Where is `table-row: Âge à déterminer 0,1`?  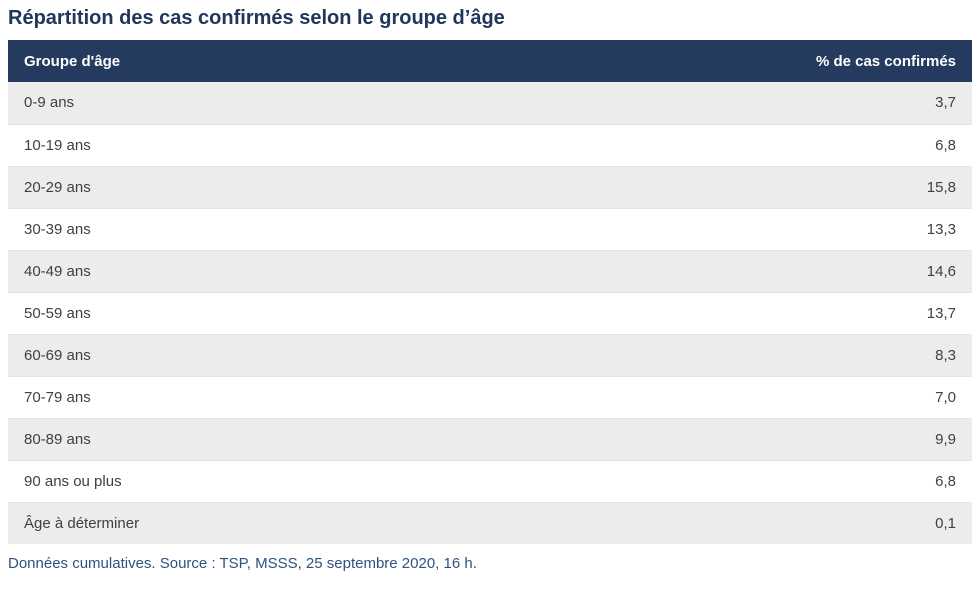 table-row: Âge à déterminer 0,1 is located at coordinates (490, 522).